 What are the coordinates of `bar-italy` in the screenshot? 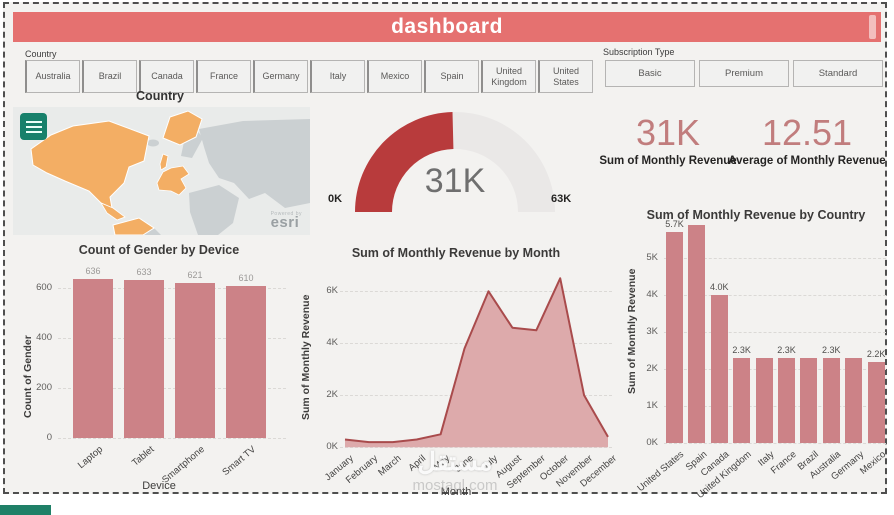 It's located at (764, 400).